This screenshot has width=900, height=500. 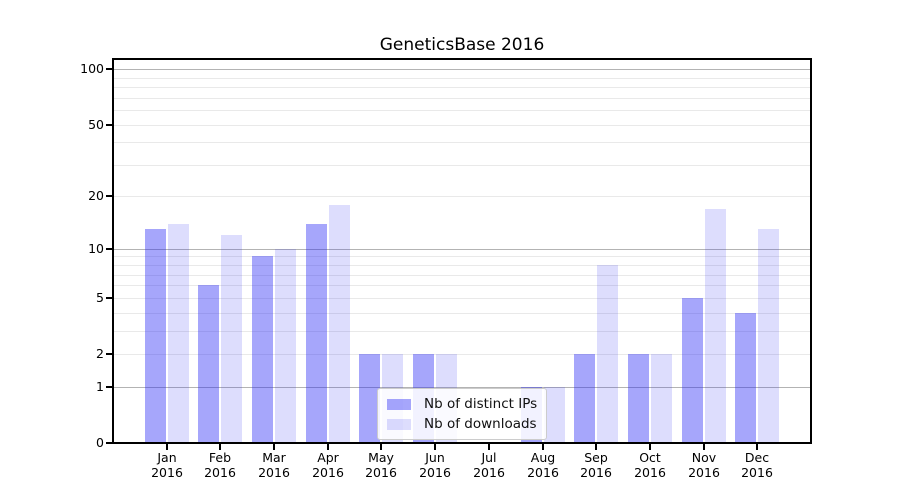 What do you see at coordinates (113, 251) in the screenshot?
I see `y-axis-spine` at bounding box center [113, 251].